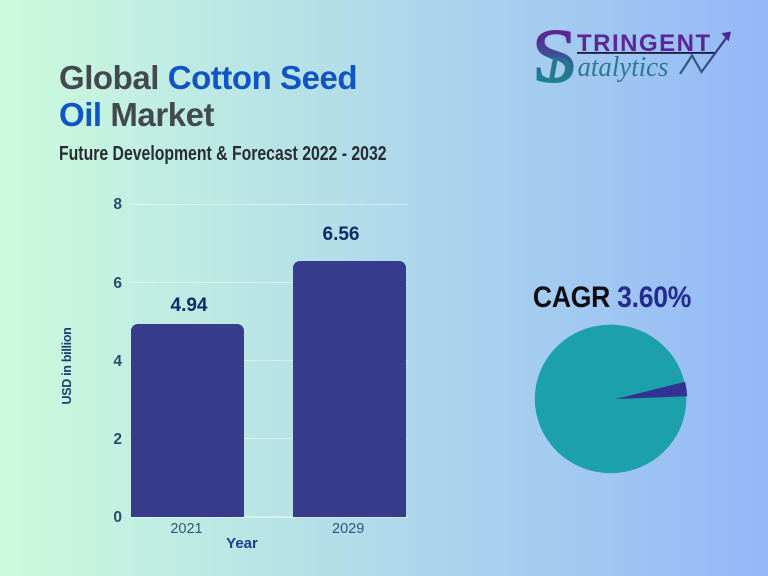 Image resolution: width=768 pixels, height=576 pixels. Describe the element at coordinates (623, 67) in the screenshot. I see `svg-text: atalytics` at that location.